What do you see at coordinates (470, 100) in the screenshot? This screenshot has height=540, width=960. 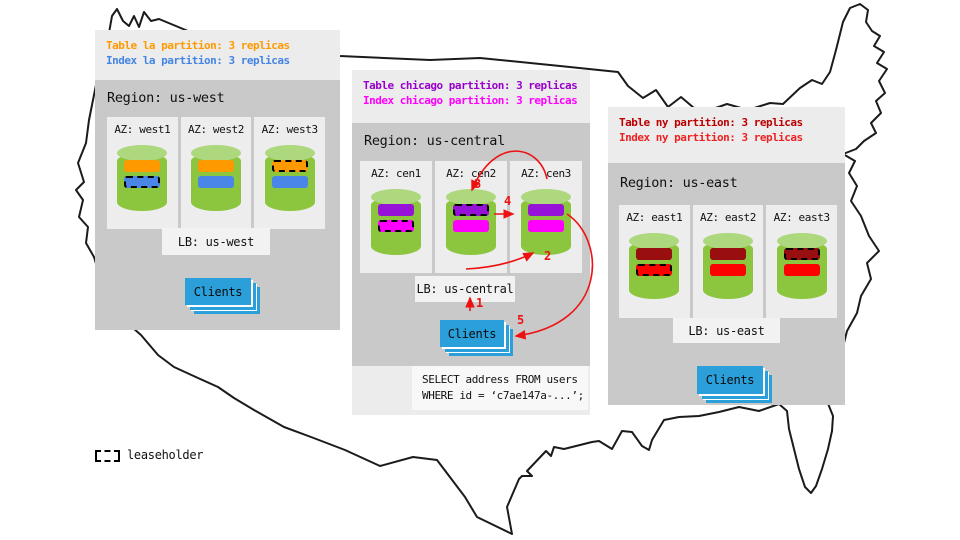 I see `annotation-index-chicago: Index chicago partition: 3 replicas` at bounding box center [470, 100].